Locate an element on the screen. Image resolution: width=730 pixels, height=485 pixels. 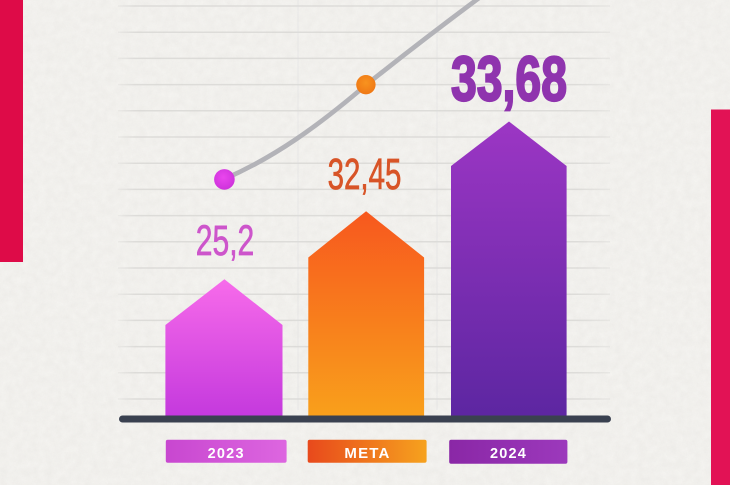
svg-text: 2024 is located at coordinates (508, 454).